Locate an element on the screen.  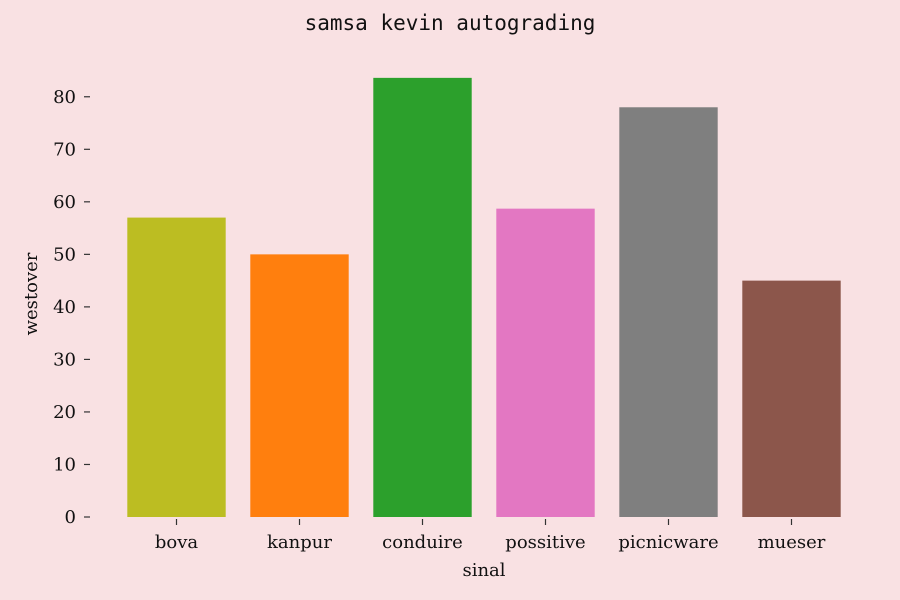
y-axis-label: westover is located at coordinates (31, 293).